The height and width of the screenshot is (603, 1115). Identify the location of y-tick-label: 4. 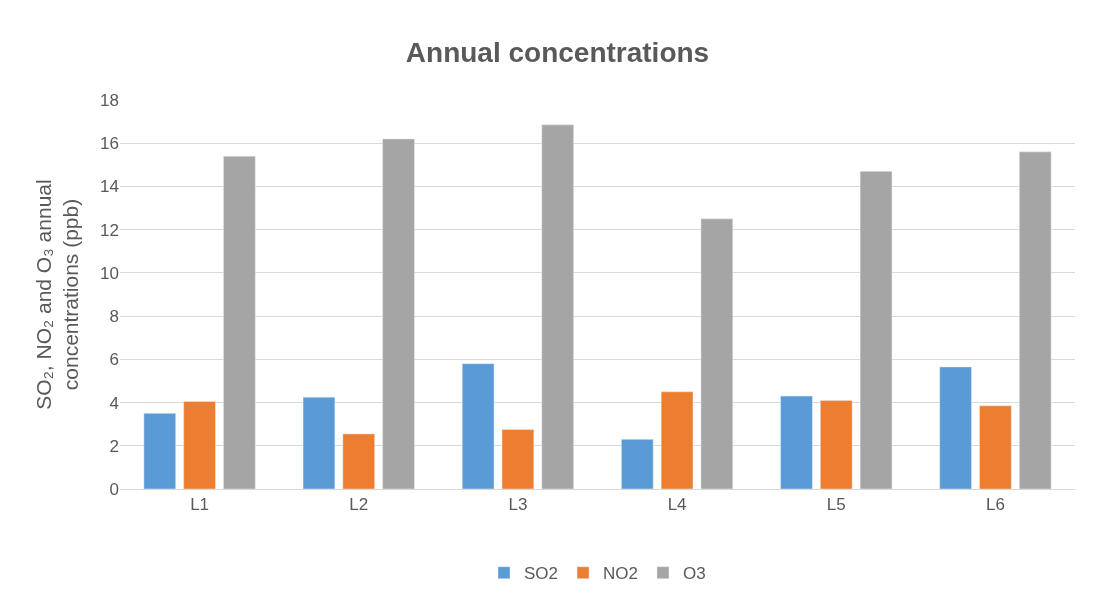
(114, 403).